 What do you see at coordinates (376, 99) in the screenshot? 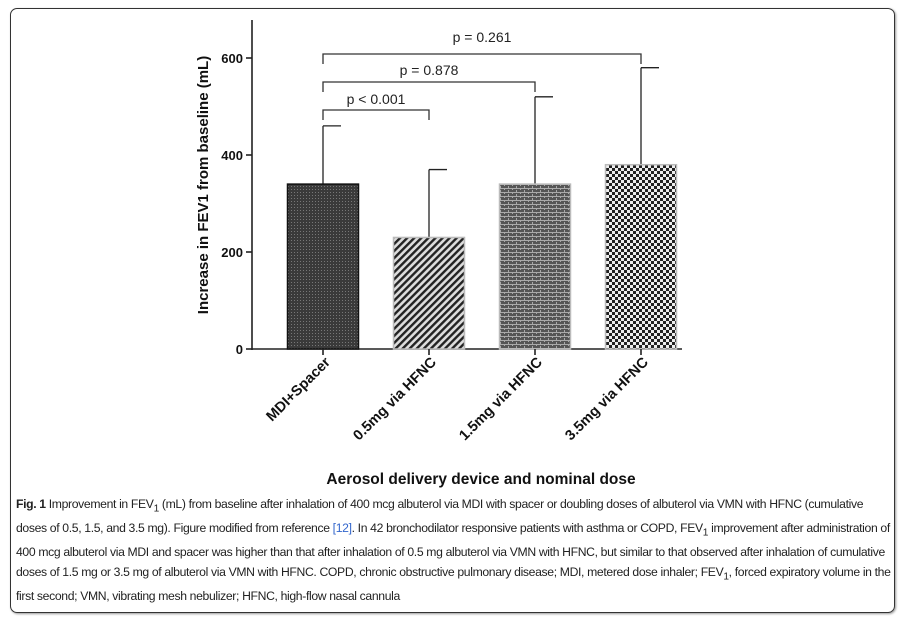
I see `p-value-label: p < 0.001` at bounding box center [376, 99].